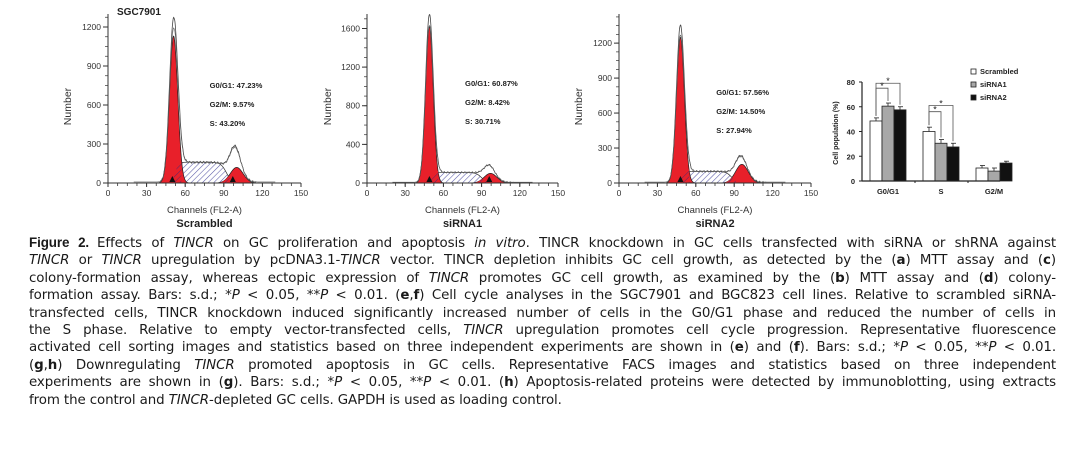  Describe the element at coordinates (364, 296) in the screenshot. I see `caption-segment: < 0.01. (` at that location.